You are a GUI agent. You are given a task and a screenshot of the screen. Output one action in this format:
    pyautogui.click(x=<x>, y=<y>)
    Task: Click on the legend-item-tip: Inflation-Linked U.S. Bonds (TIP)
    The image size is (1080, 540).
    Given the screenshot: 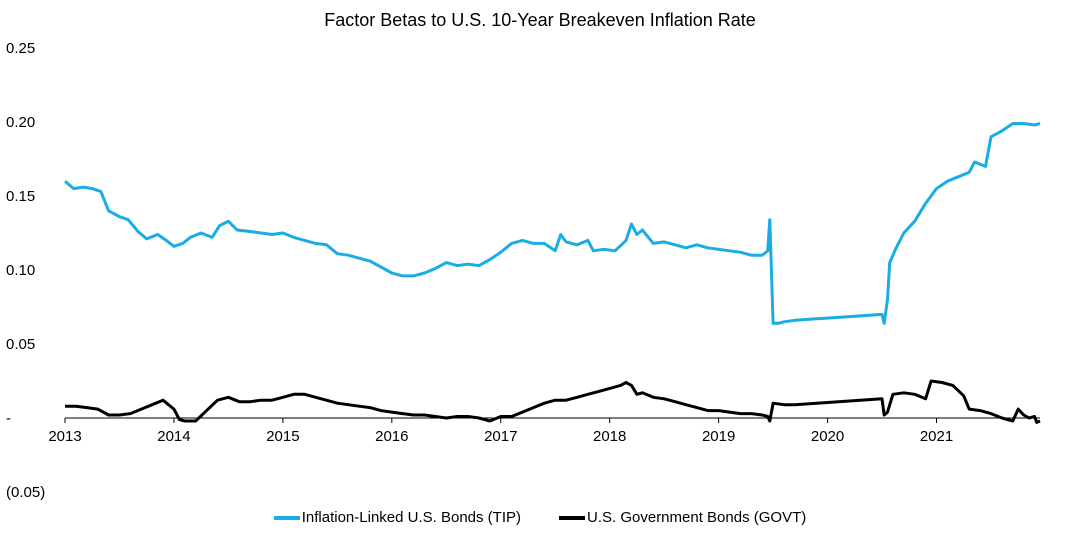 What is the action you would take?
    pyautogui.click(x=397, y=517)
    